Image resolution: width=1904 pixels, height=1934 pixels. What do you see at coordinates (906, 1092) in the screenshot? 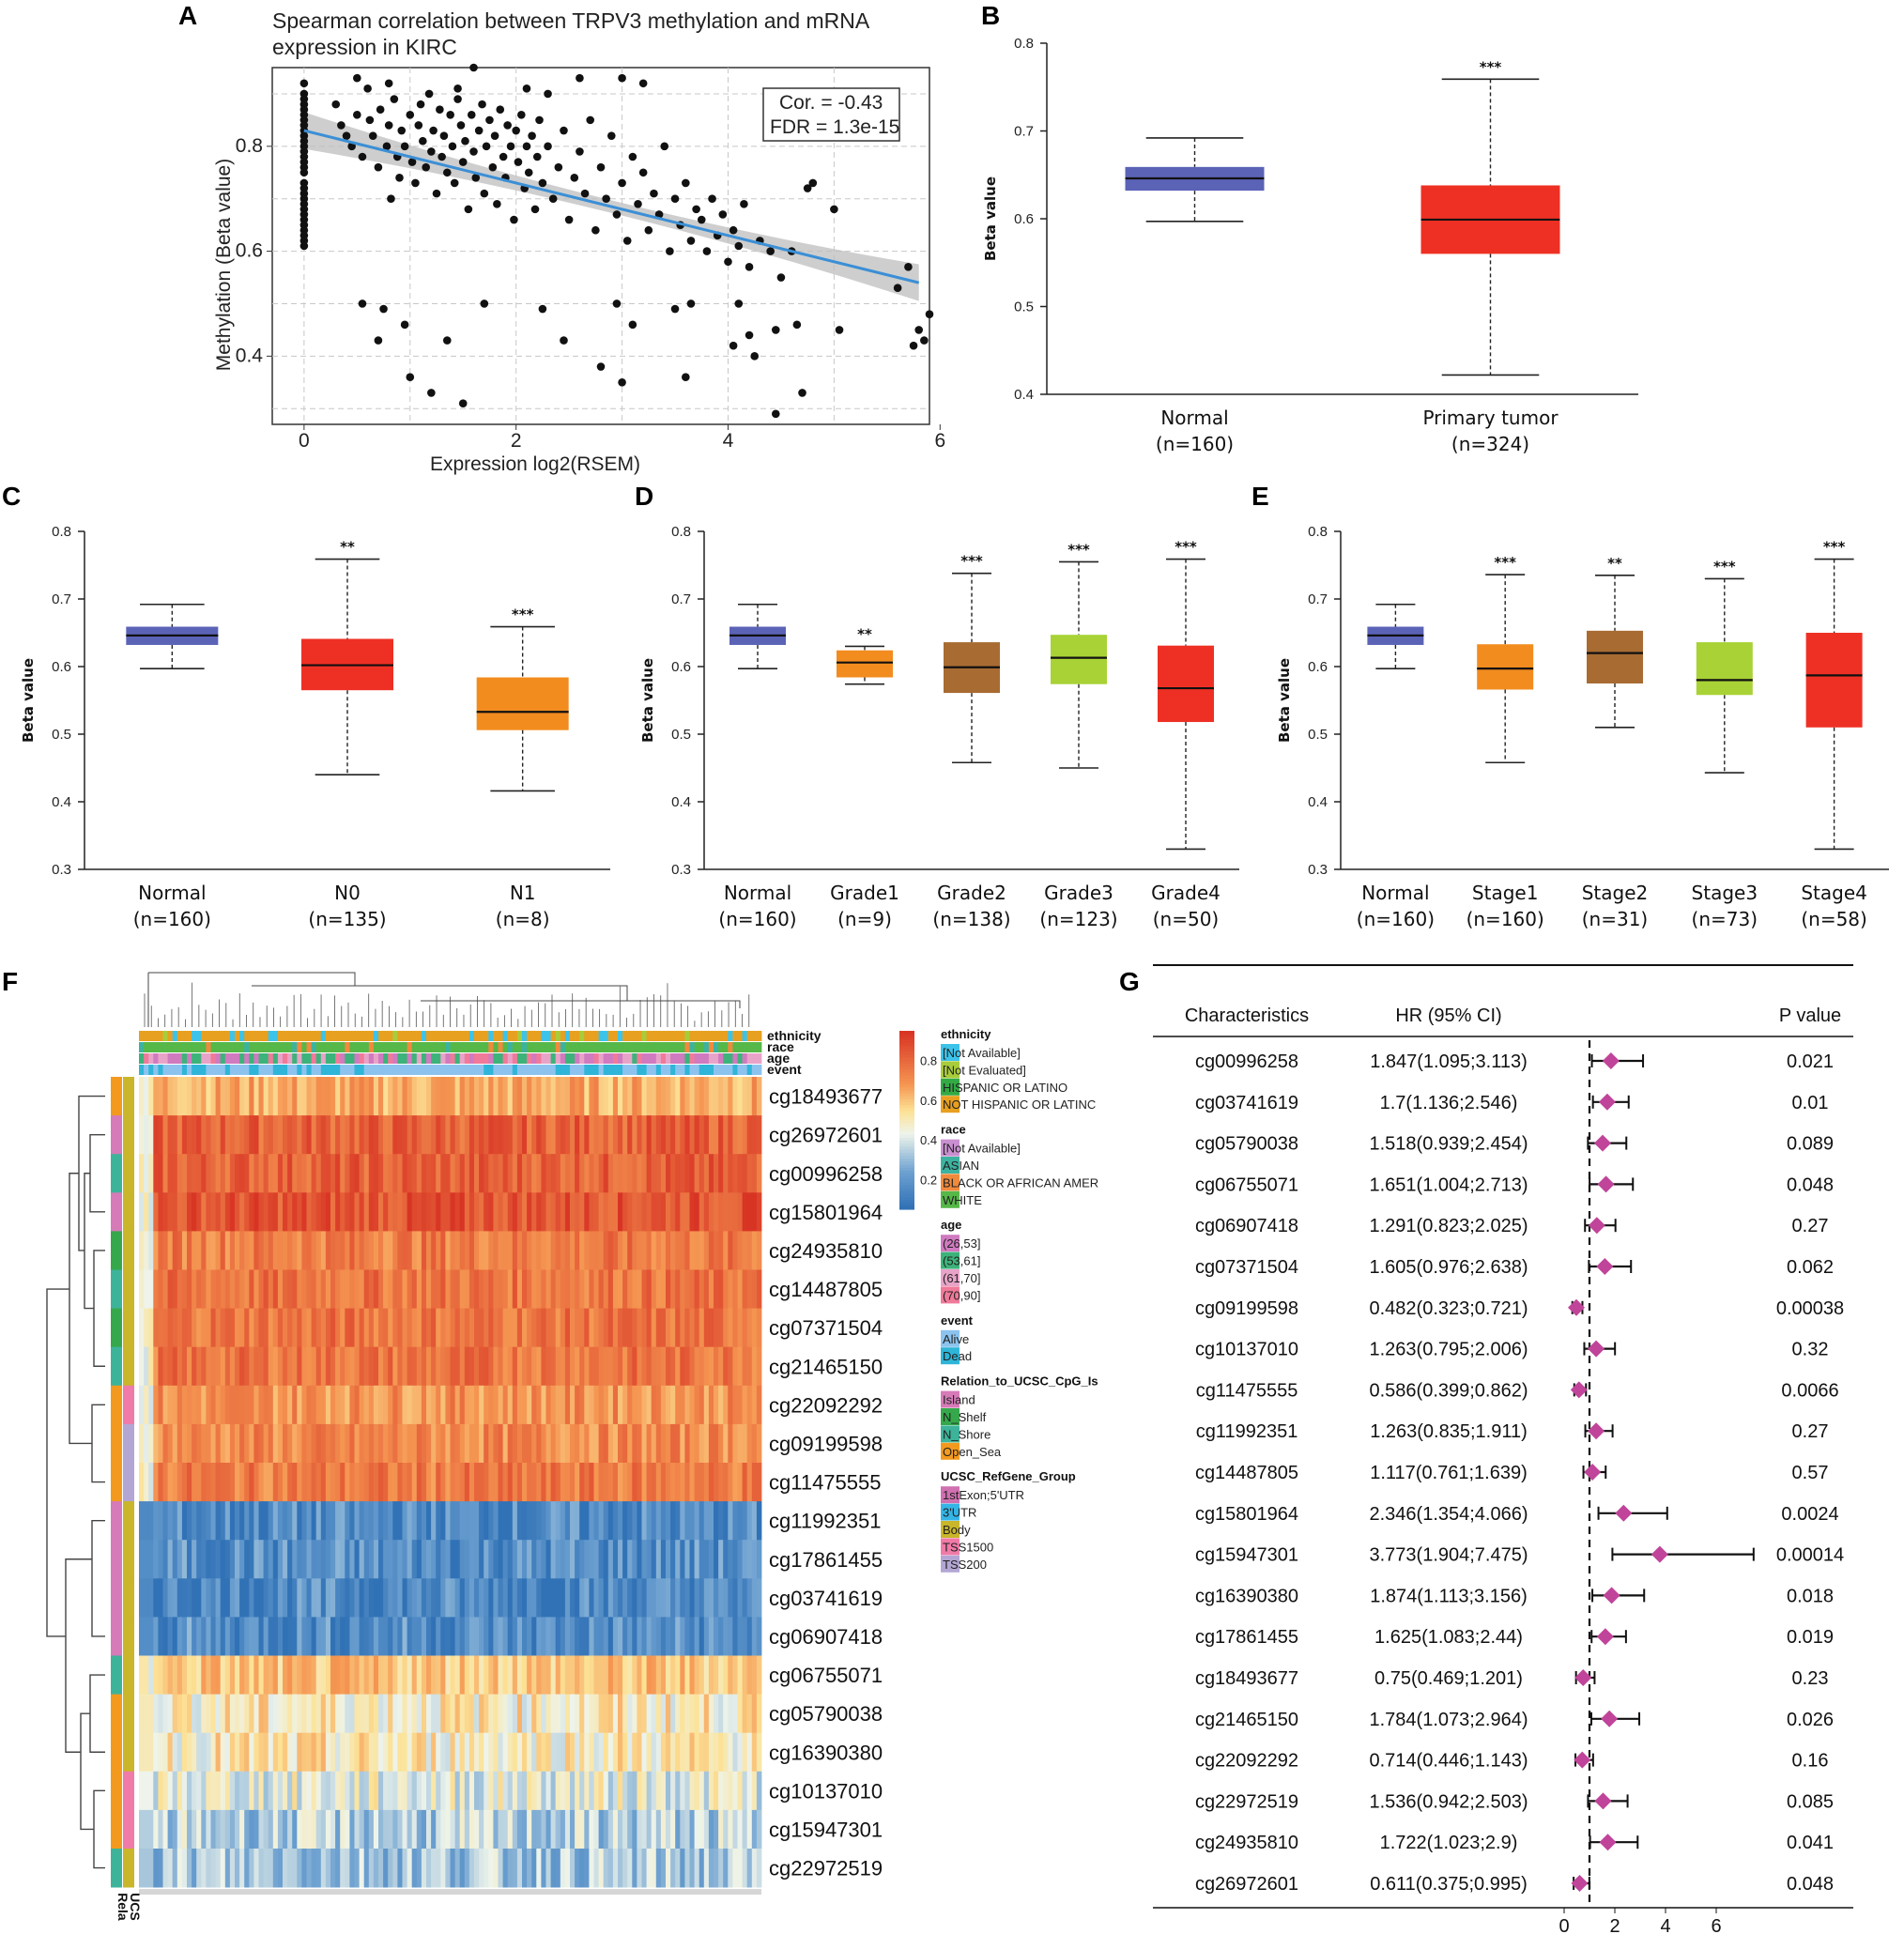
I see `colorbar-segment` at bounding box center [906, 1092].